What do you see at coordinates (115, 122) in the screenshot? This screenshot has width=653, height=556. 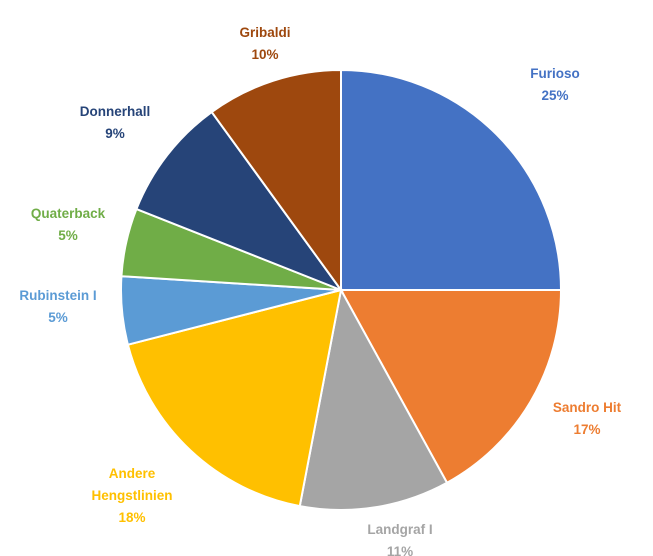 I see `data-label-donnerhall: Donnerhall 9%` at bounding box center [115, 122].